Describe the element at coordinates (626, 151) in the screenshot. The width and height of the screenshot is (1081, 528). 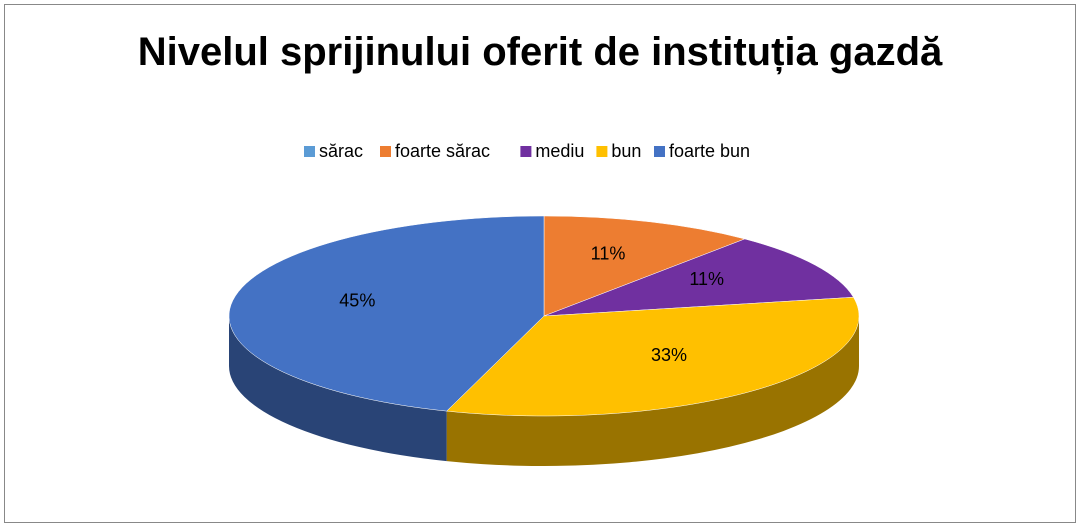
I see `legend-label: bun` at that location.